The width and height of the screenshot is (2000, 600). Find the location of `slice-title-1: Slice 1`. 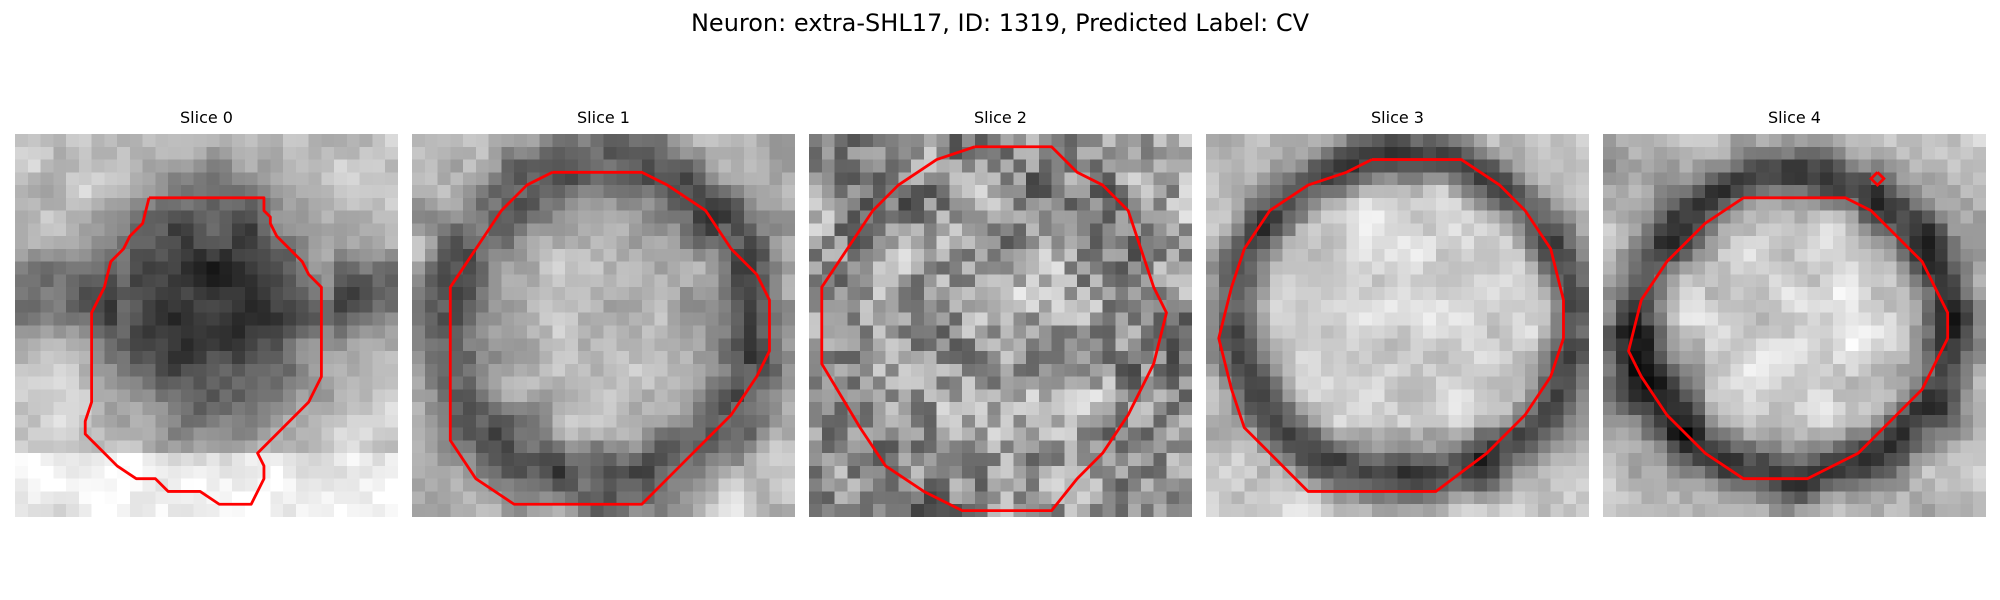

slice-title-1: Slice 1 is located at coordinates (603, 117).